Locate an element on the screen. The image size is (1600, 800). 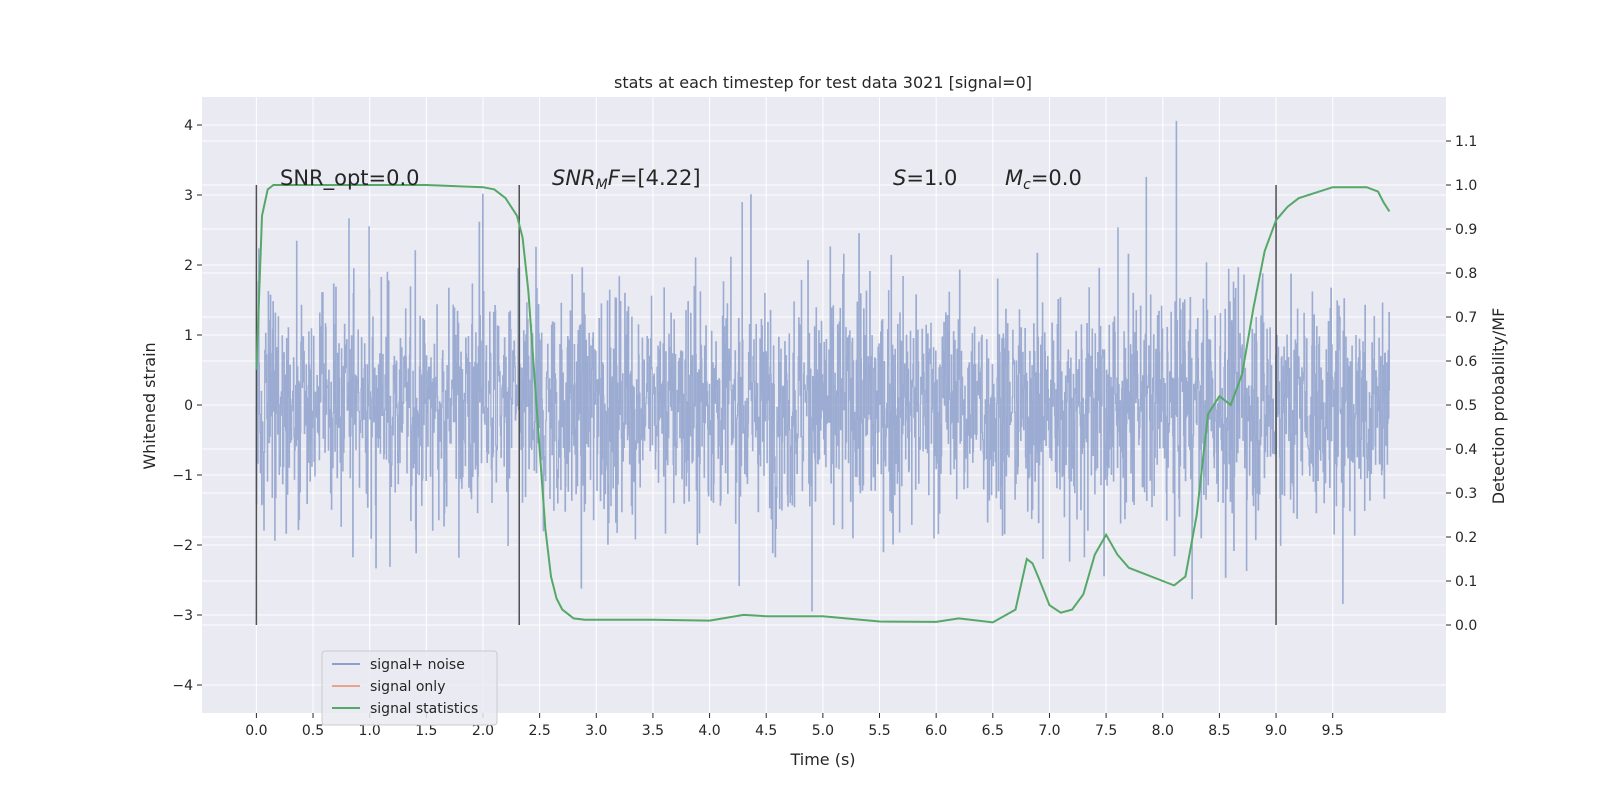
x-tick-label: 6.0 is located at coordinates (936, 731).